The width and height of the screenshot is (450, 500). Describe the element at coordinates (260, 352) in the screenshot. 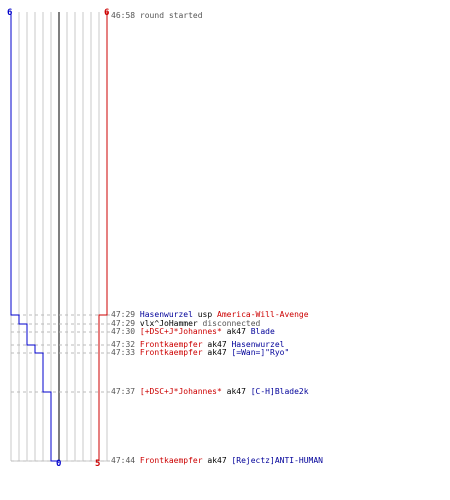

I see `victim-name: [=Wan=]"Ryo"` at that location.